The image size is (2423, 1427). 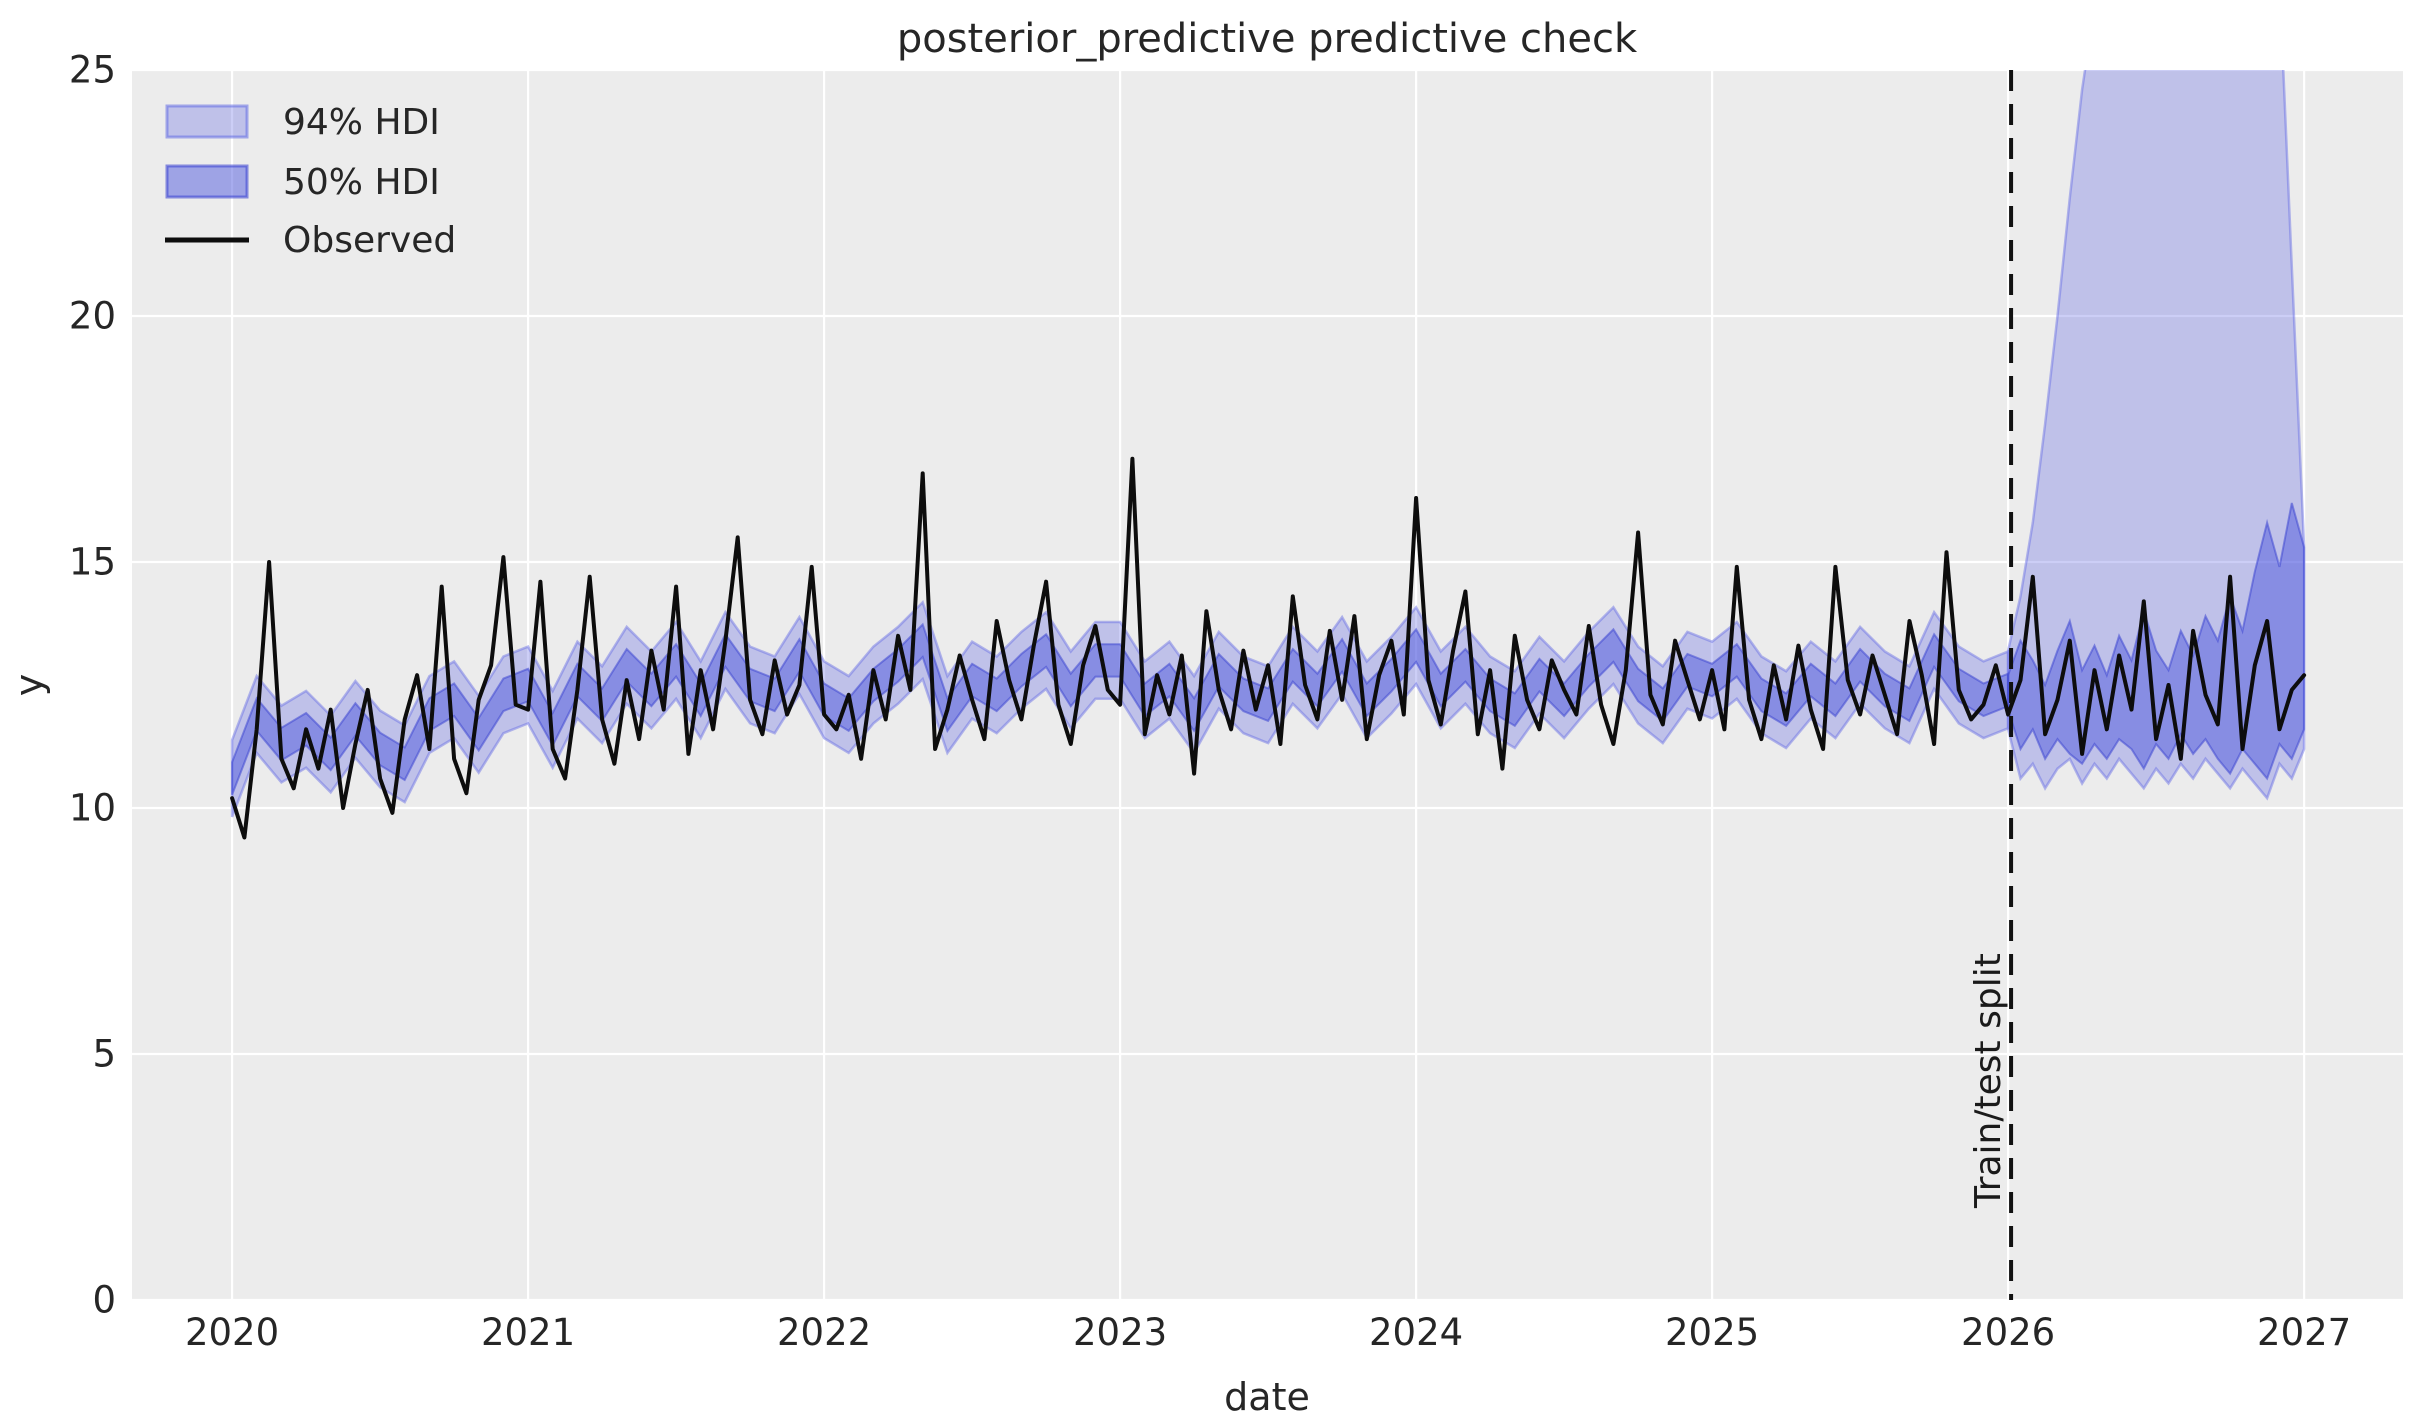 I want to click on legend-swatch-94-hdi, so click(x=207, y=121).